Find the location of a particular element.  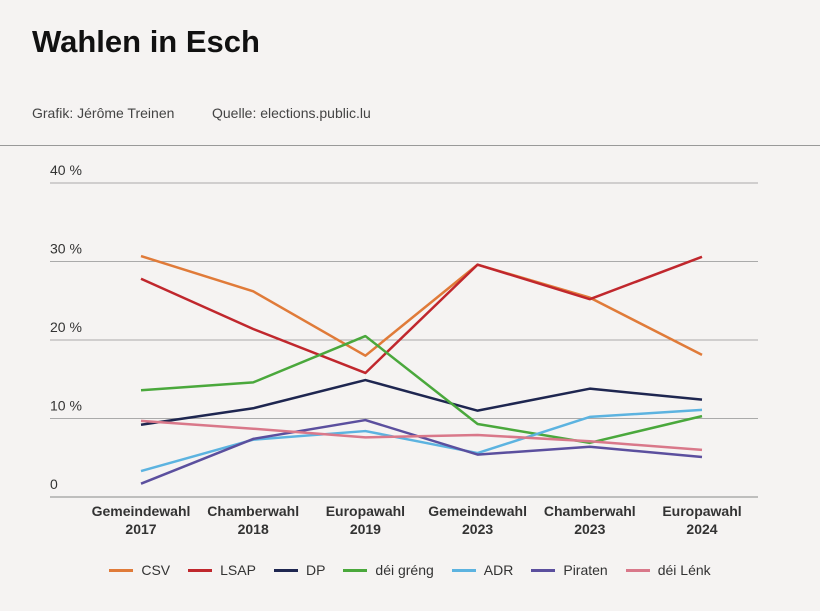

x-tick-label: Gemeindewahl 2023 is located at coordinates (477, 520).